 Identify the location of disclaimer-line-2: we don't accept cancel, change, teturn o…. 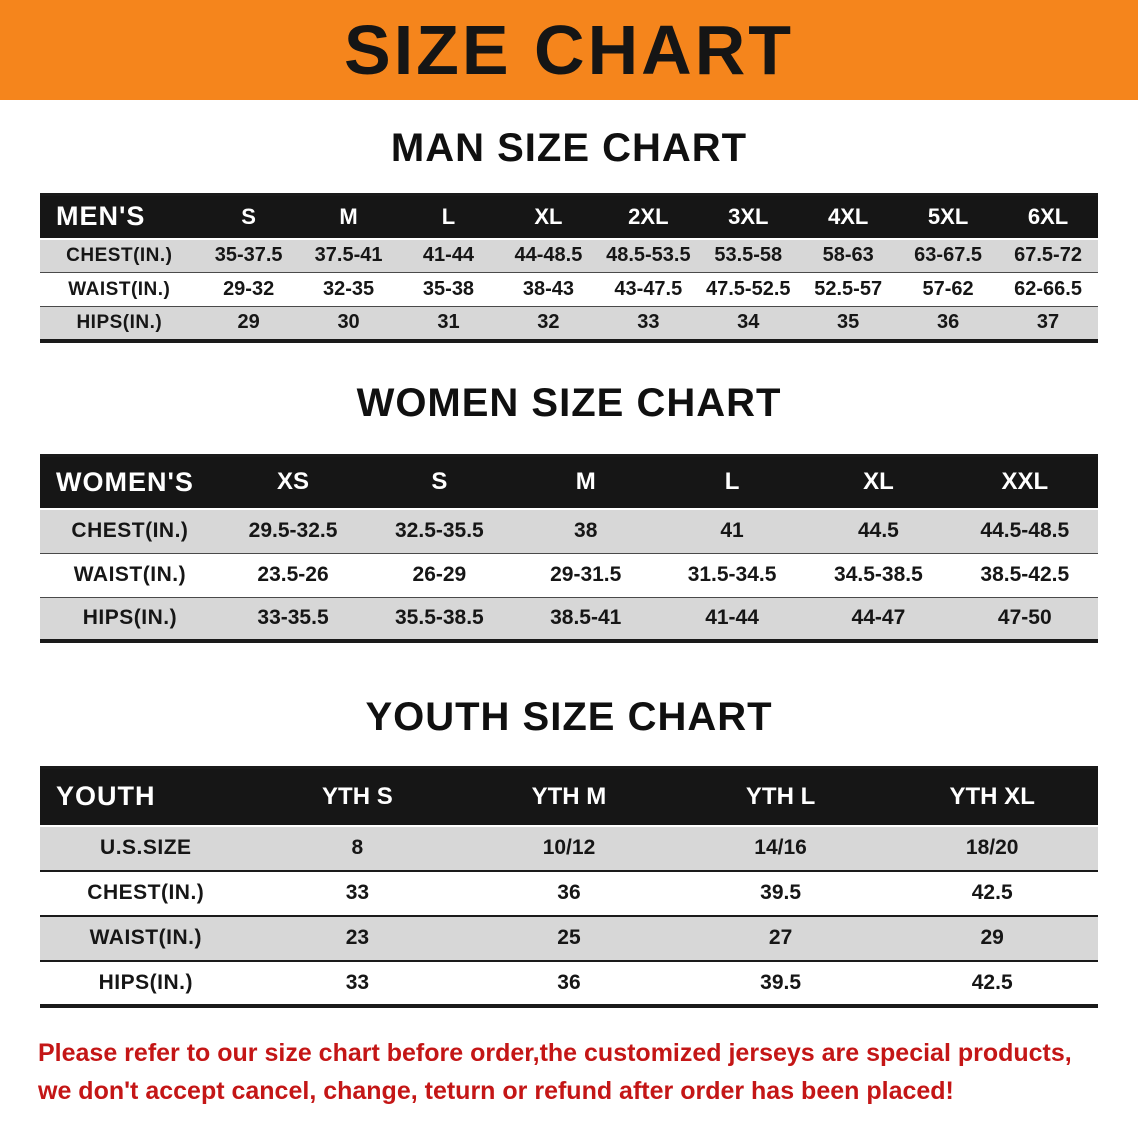
(496, 1091).